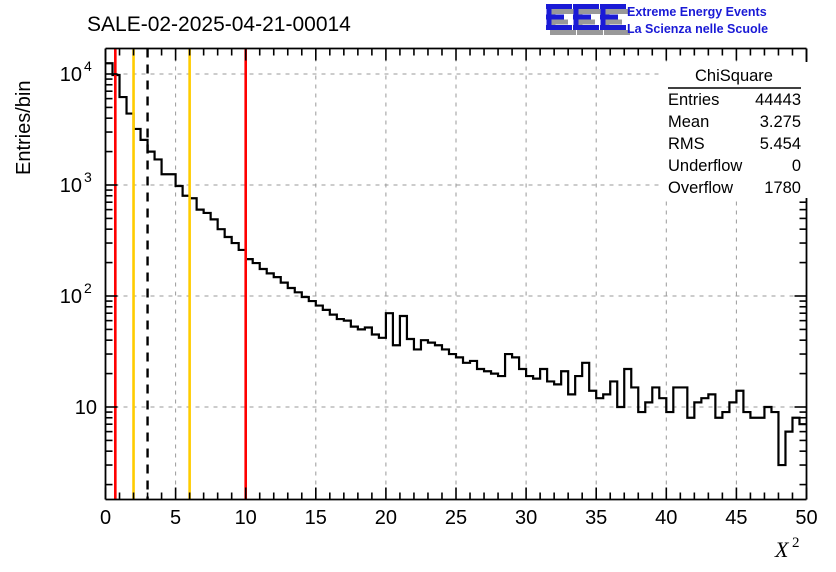 Image resolution: width=836 pixels, height=572 pixels. I want to click on stats-row-value: 44443, so click(778, 100).